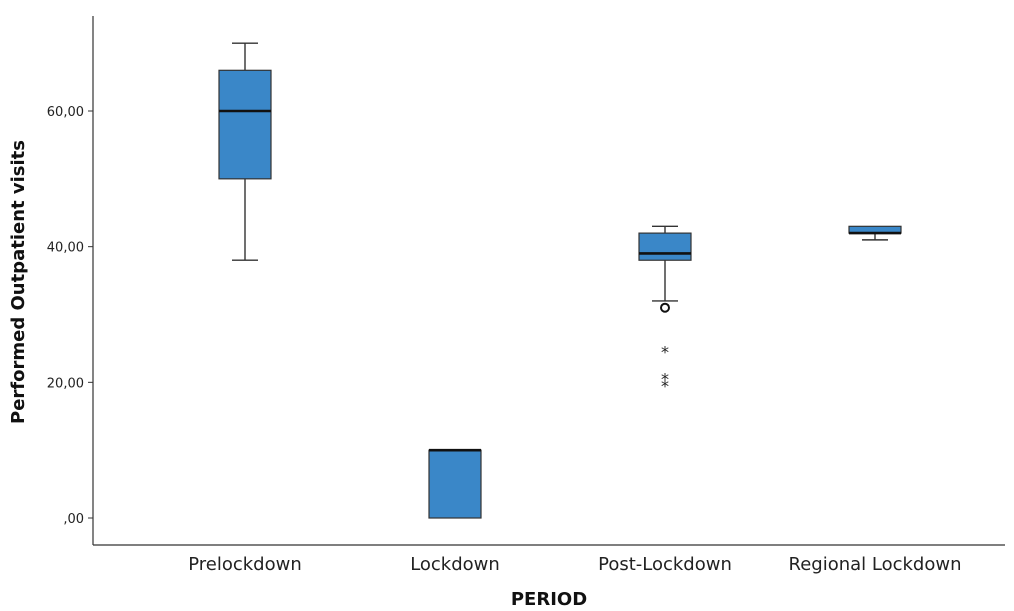 This screenshot has height=611, width=1014. I want to click on y-tick-label: ,00, so click(73, 519).